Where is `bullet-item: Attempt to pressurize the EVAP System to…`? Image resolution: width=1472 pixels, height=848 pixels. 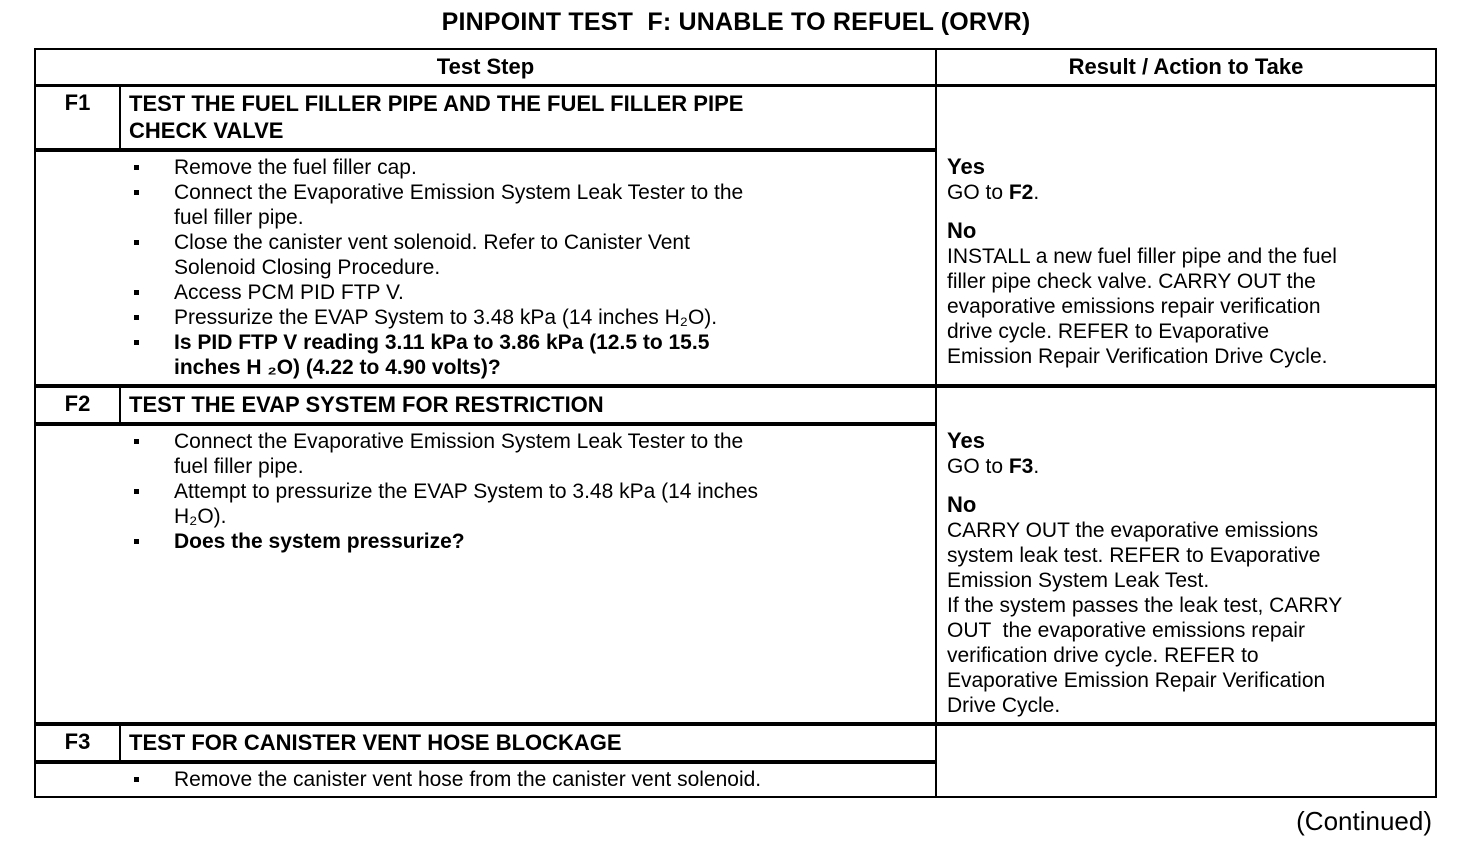
bullet-item: Attempt to pressurize the EVAP System to… is located at coordinates (519, 504).